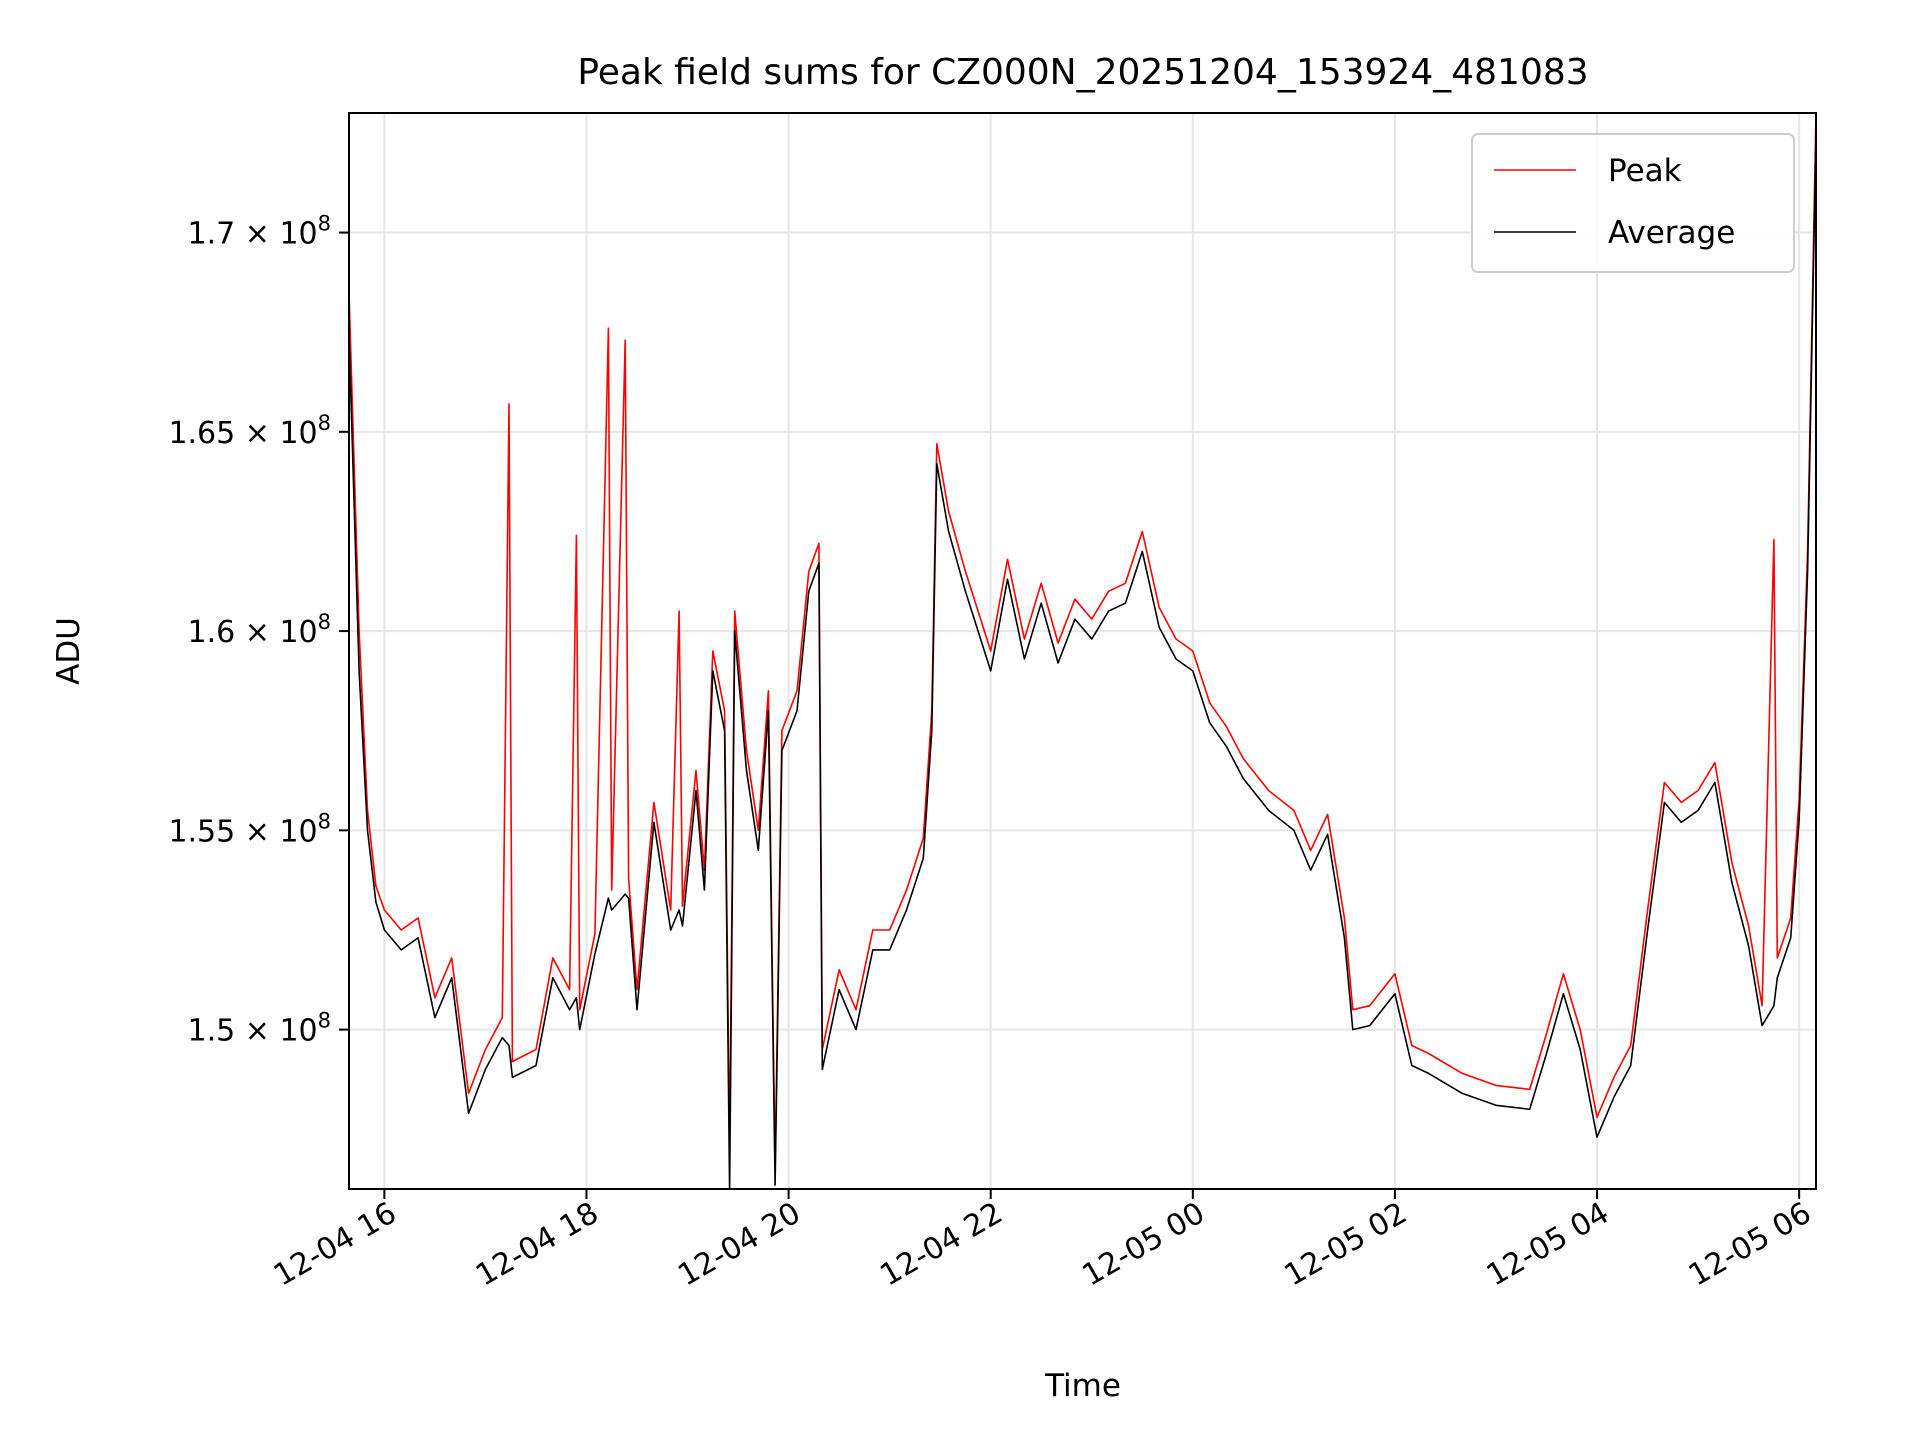  I want to click on legend-box, so click(1633, 203).